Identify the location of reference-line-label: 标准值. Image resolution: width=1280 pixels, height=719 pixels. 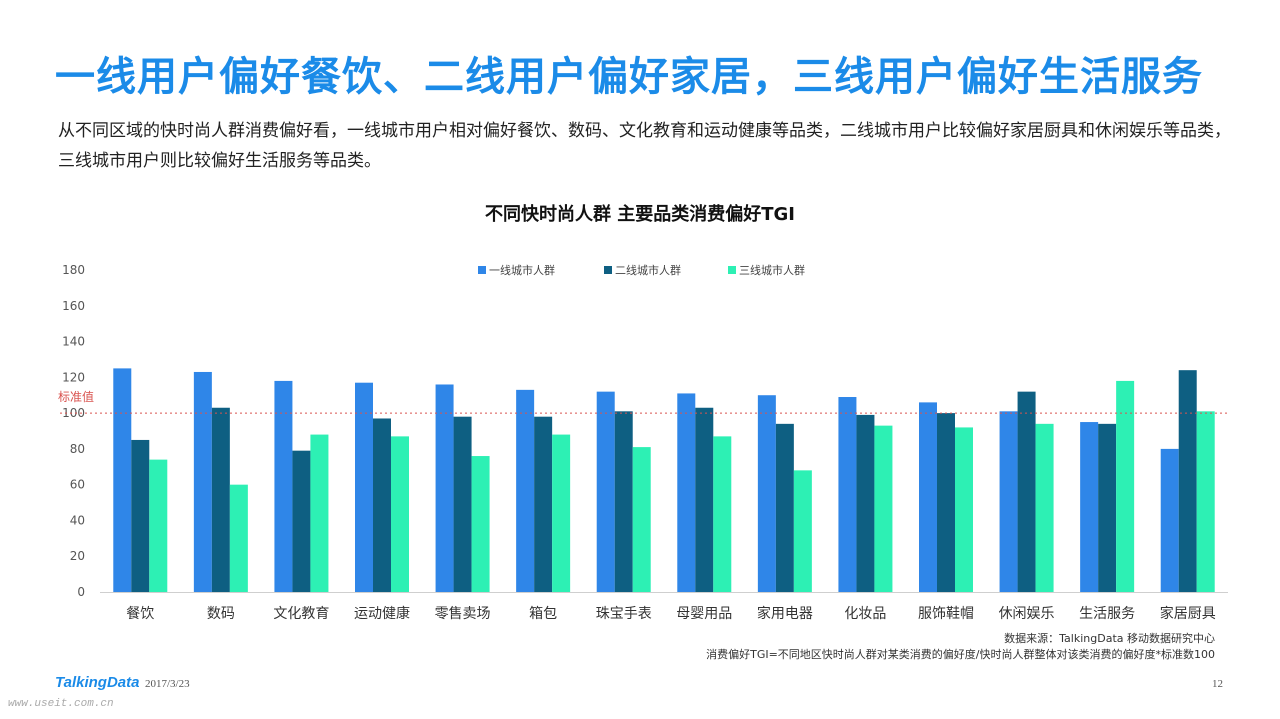
(76, 396).